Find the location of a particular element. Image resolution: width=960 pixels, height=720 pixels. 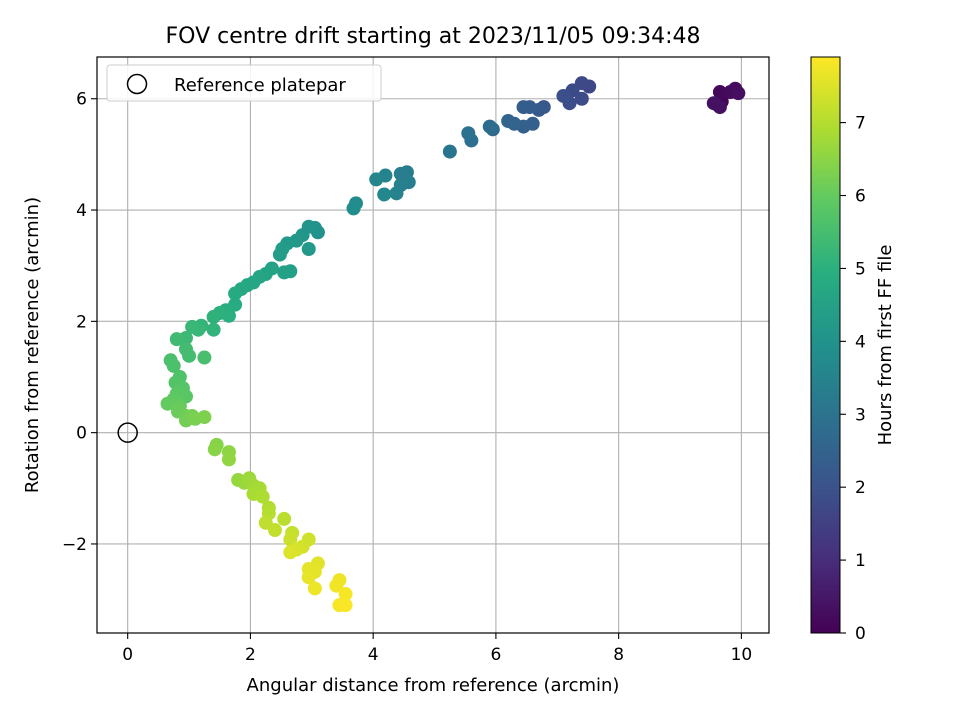

y-axis-label: Rotation from reference (arcmin) is located at coordinates (32, 345).